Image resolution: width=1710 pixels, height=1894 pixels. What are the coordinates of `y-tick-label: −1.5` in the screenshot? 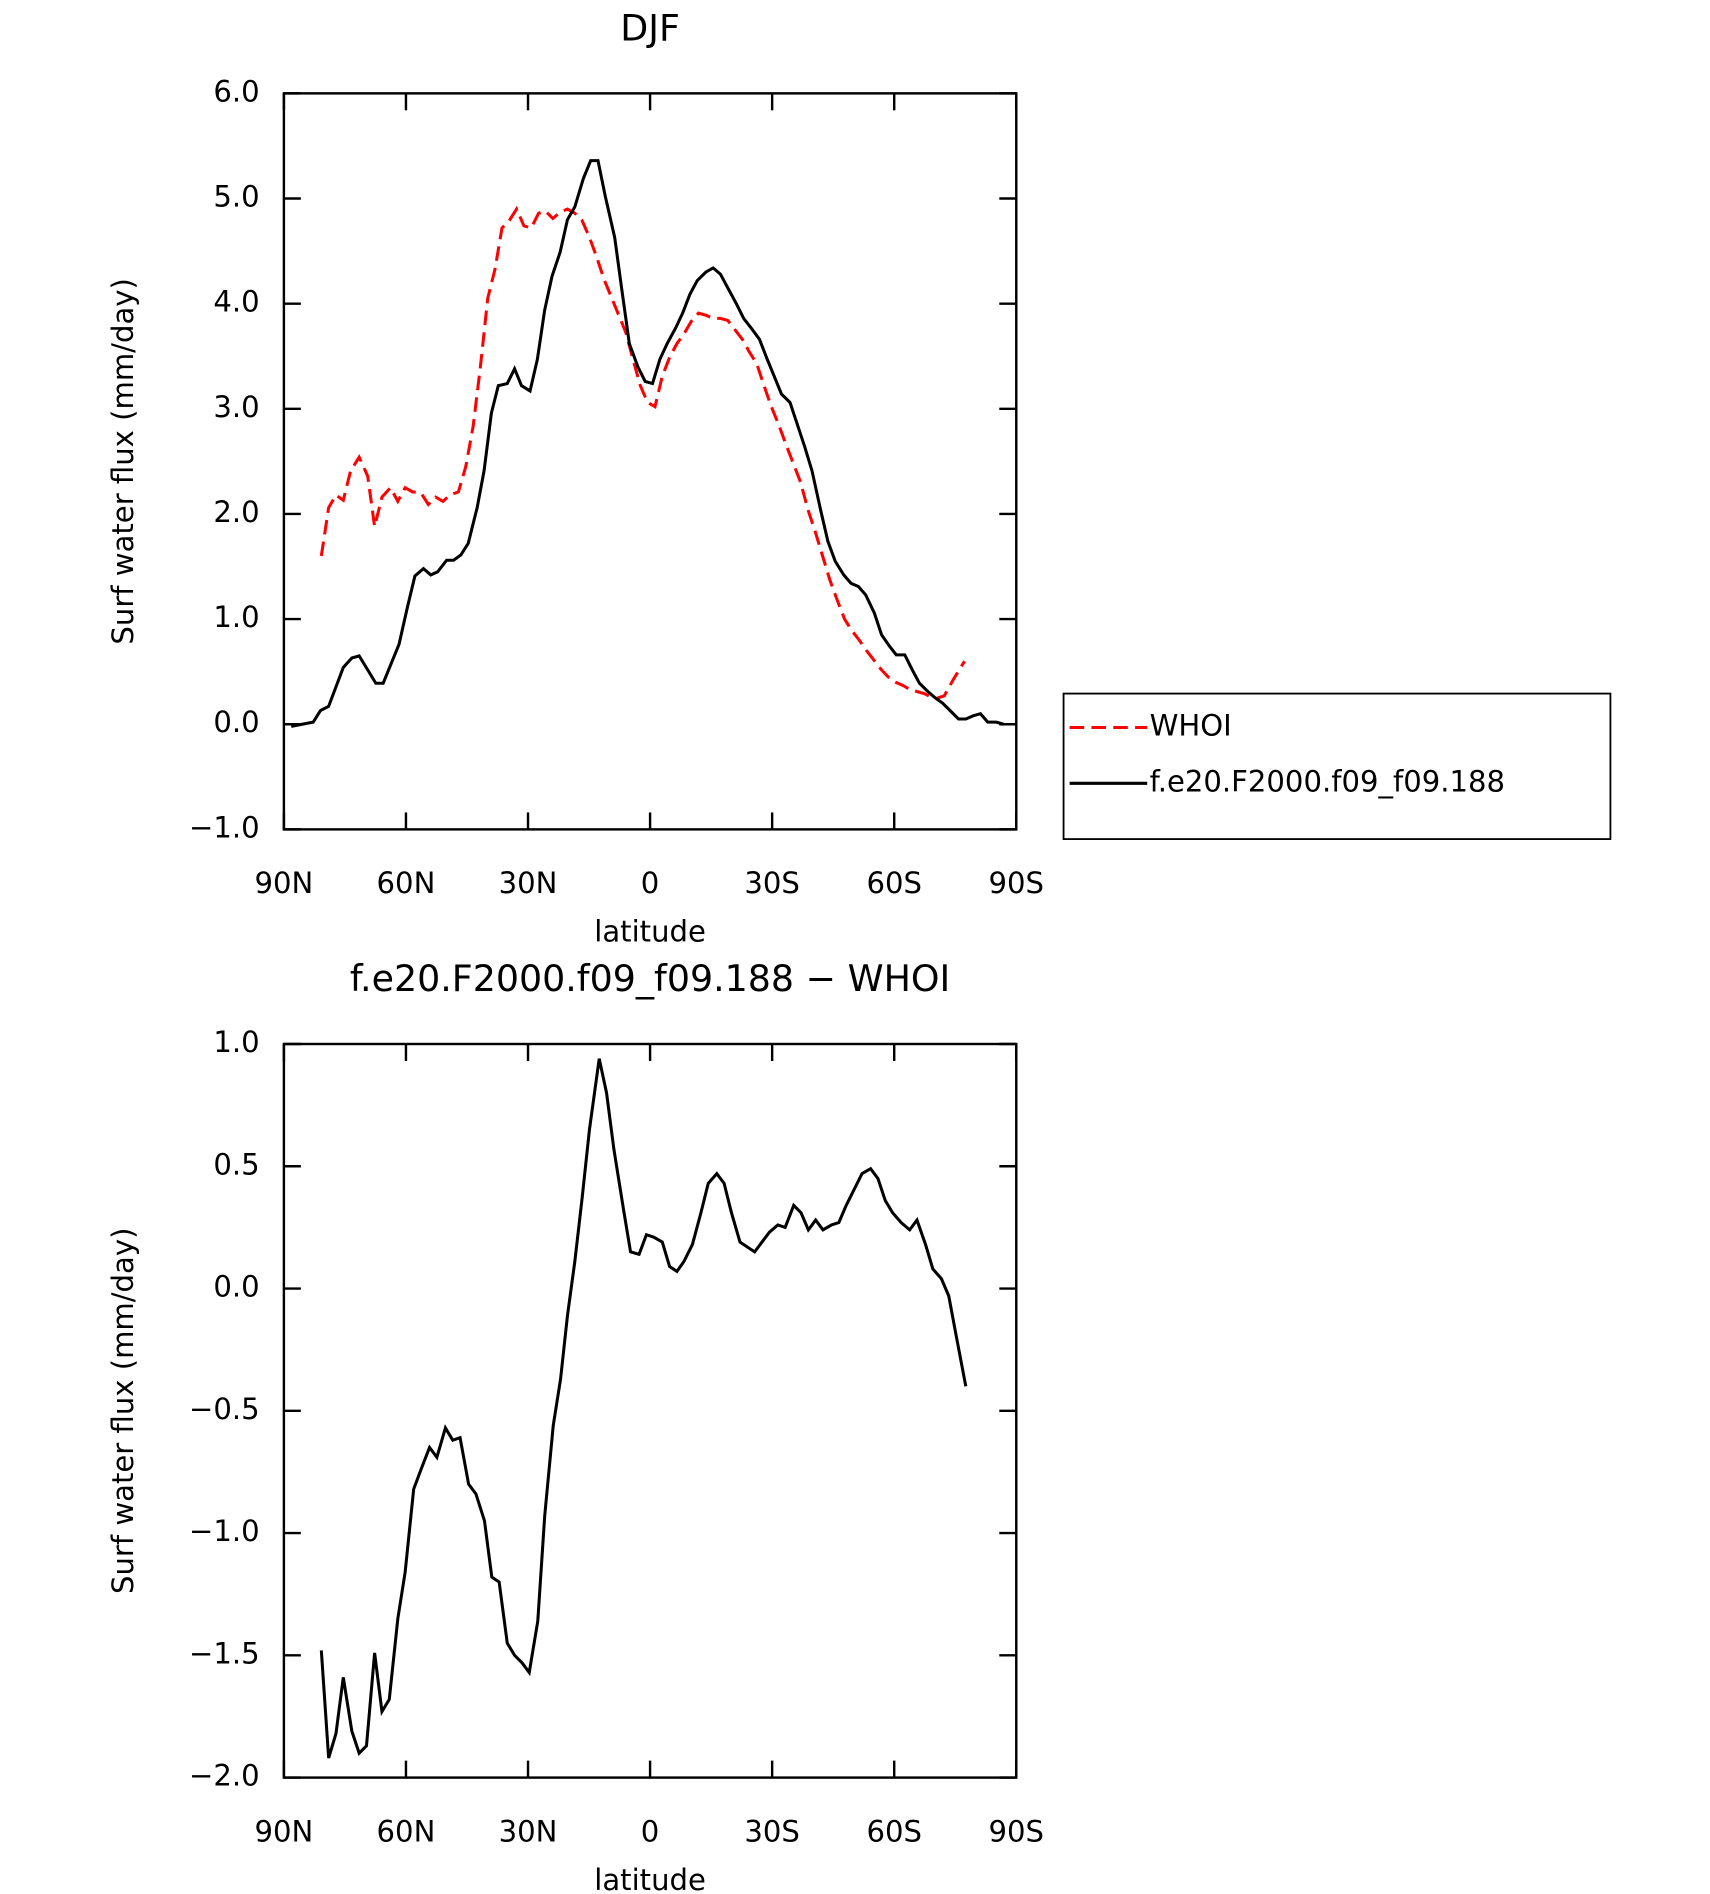 It's located at (224, 1653).